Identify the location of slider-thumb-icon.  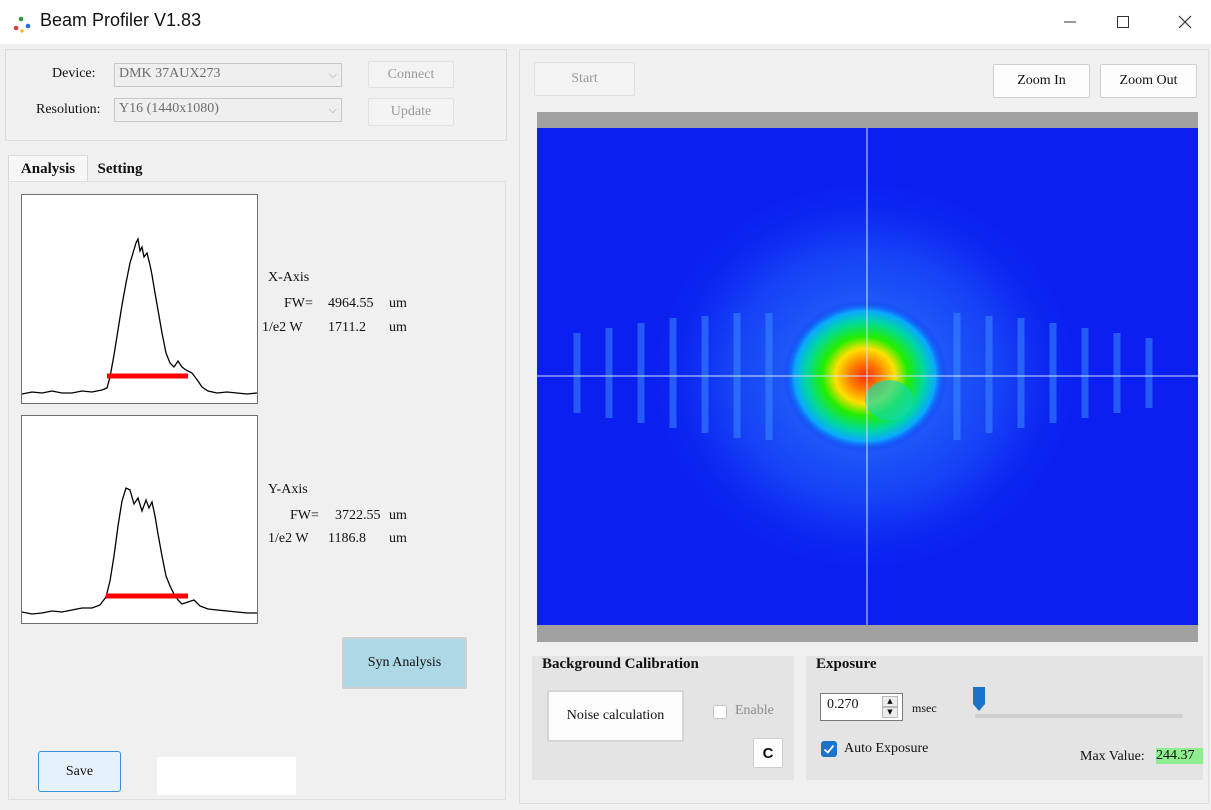
(979, 699).